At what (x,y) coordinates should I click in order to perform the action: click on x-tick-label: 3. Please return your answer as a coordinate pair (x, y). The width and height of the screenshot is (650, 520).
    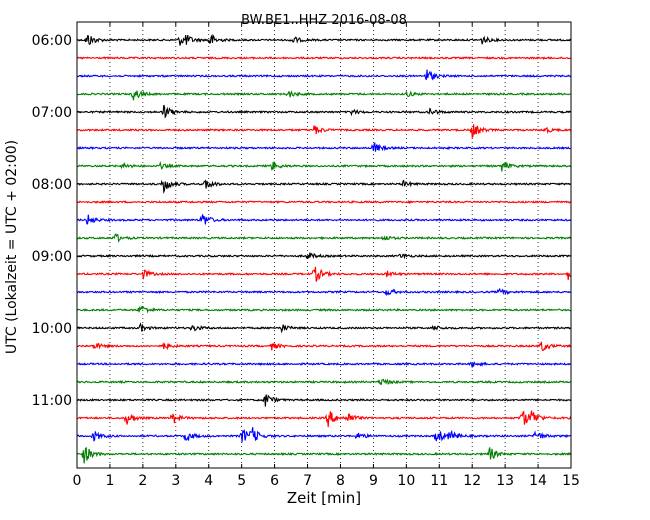
    Looking at the image, I should click on (175, 481).